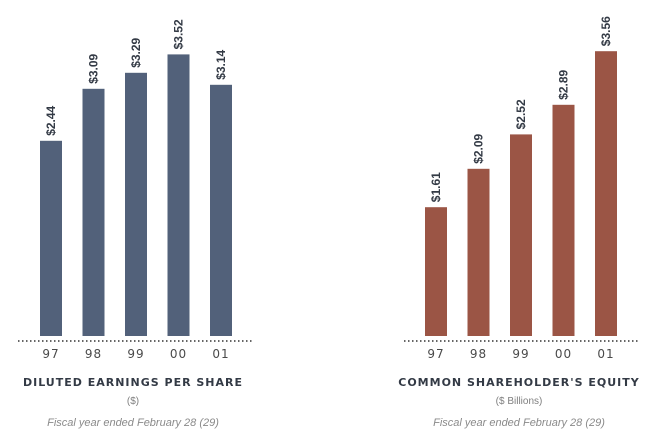  What do you see at coordinates (521, 114) in the screenshot?
I see `data-label-99: $2.52` at bounding box center [521, 114].